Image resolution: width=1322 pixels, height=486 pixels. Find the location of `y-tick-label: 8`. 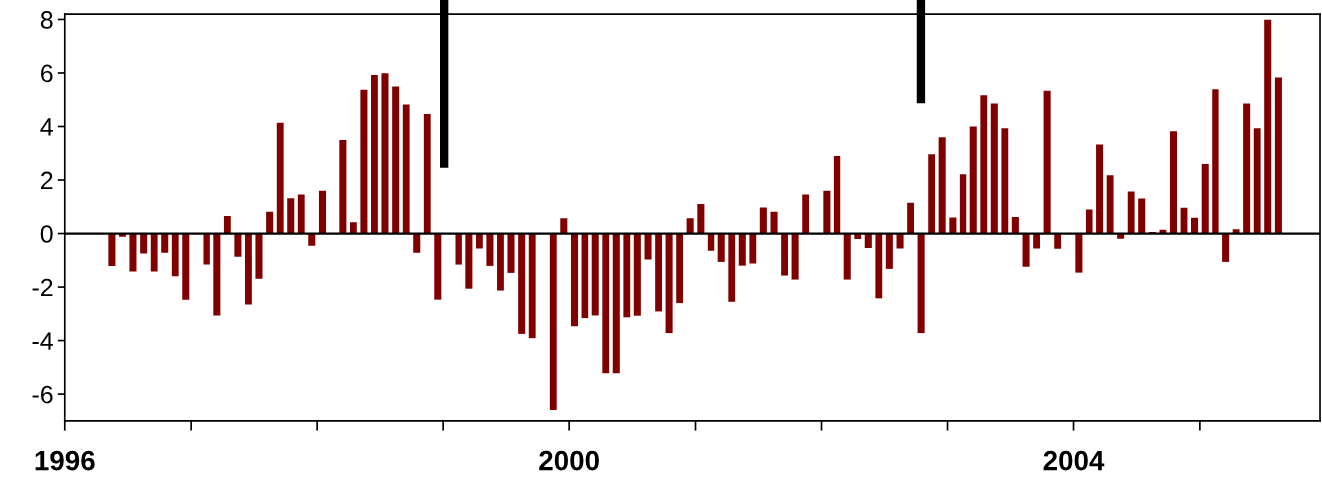

y-tick-label: 8 is located at coordinates (46, 20).